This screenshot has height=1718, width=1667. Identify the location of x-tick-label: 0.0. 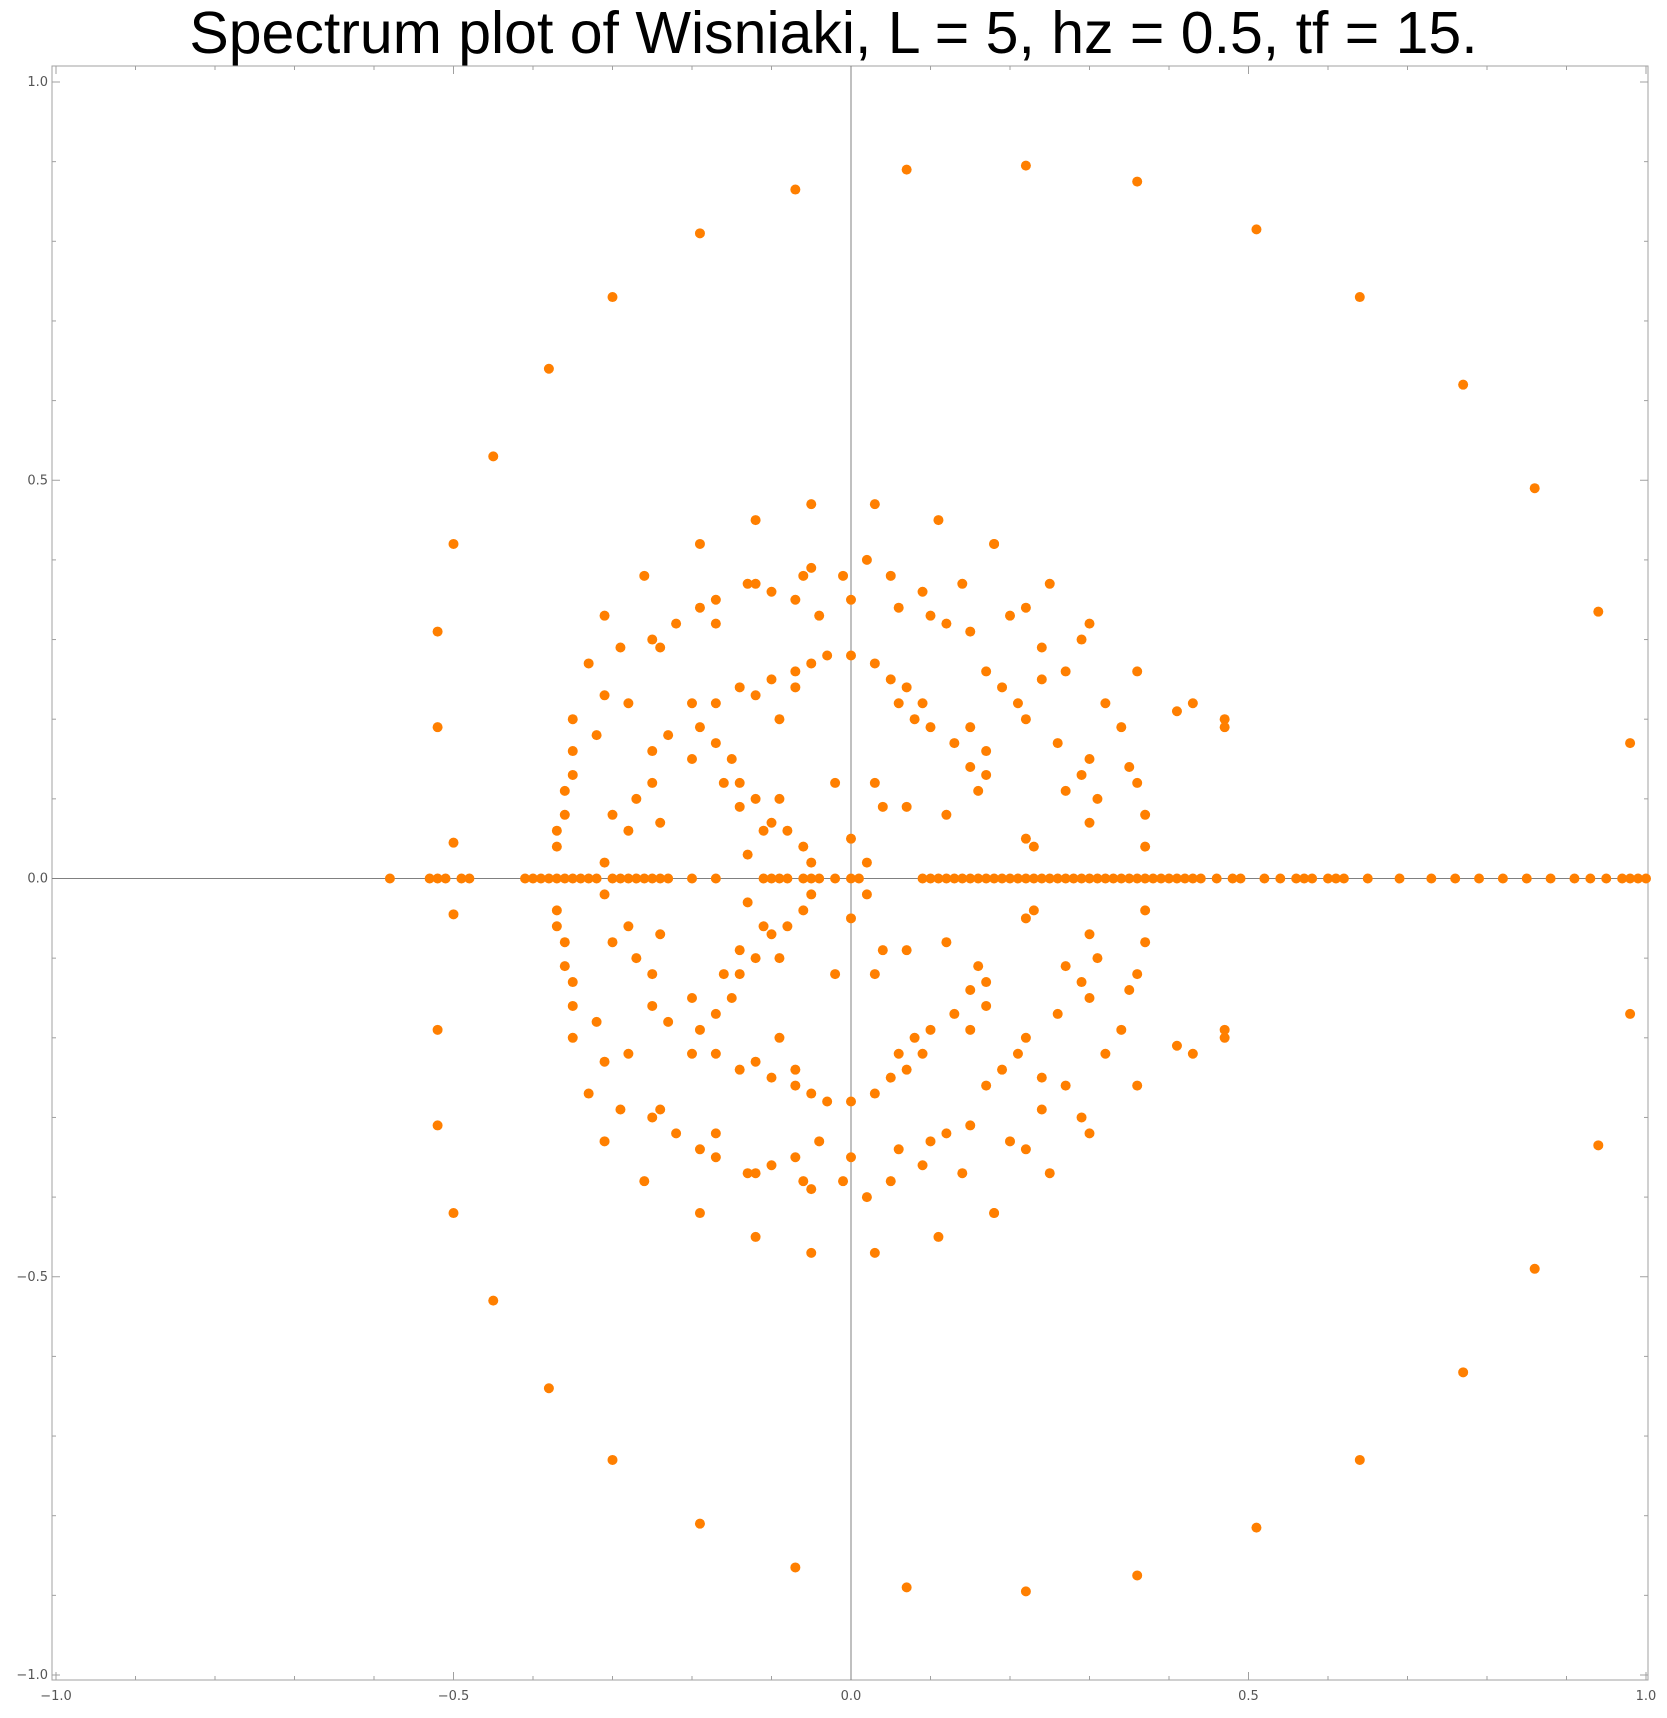
(851, 1696).